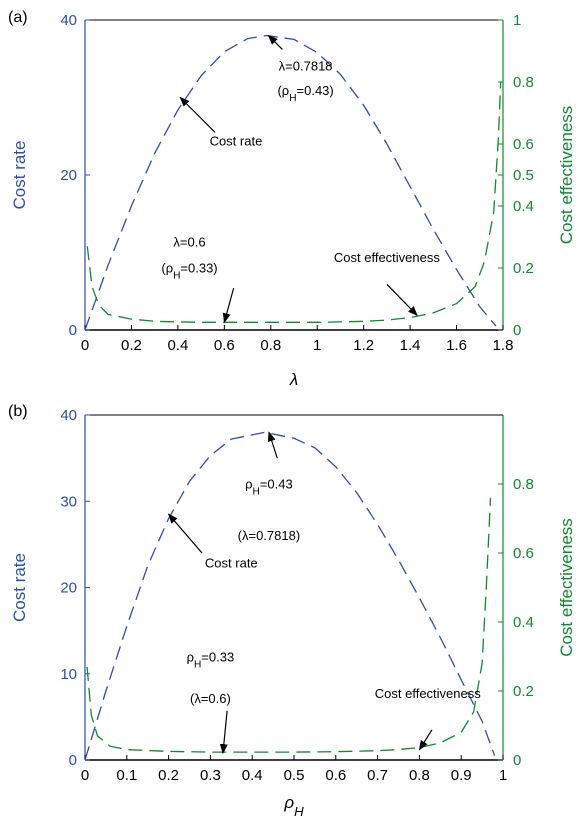 Image resolution: width=582 pixels, height=819 pixels. I want to click on y-tick-label: 30, so click(68, 501).